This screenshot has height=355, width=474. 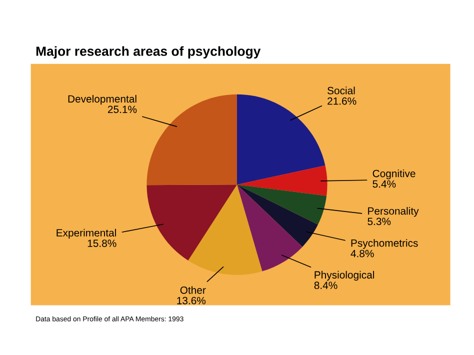 I want to click on slice-label: Personality, so click(x=393, y=212).